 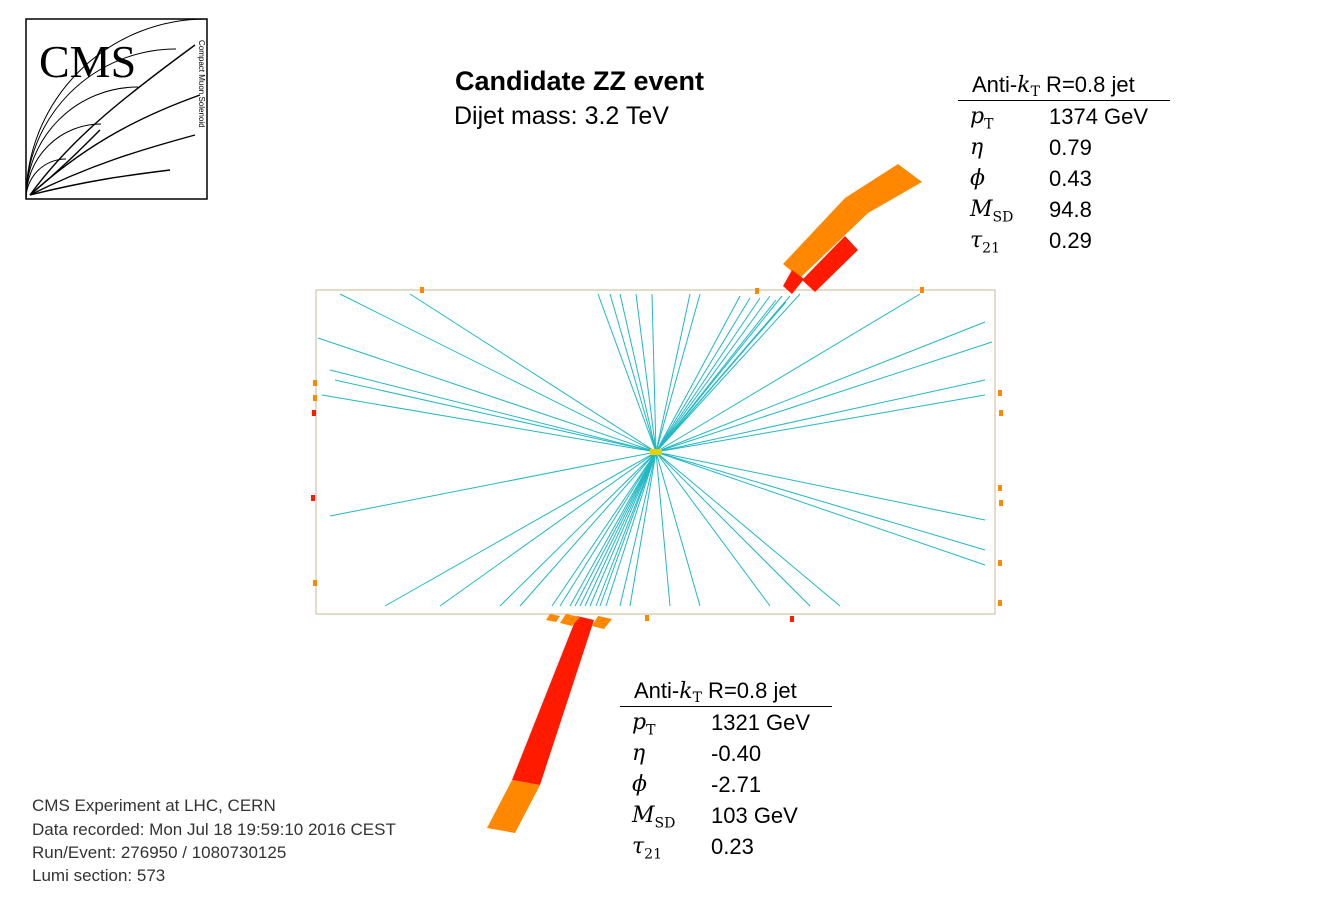 What do you see at coordinates (736, 753) in the screenshot?
I see `value-eta: -0.40` at bounding box center [736, 753].